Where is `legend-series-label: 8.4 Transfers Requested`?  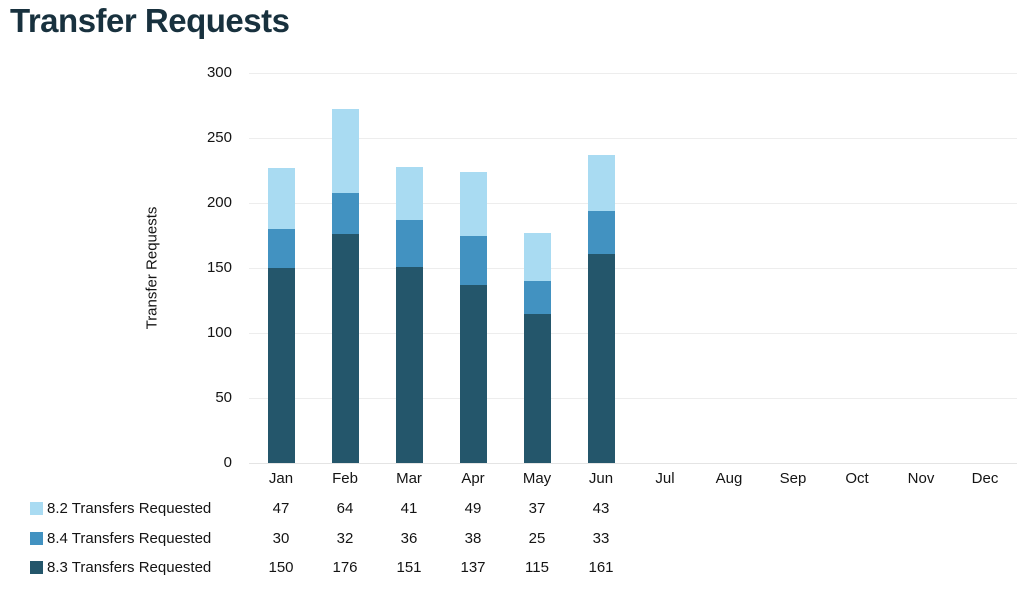
legend-series-label: 8.4 Transfers Requested is located at coordinates (129, 538).